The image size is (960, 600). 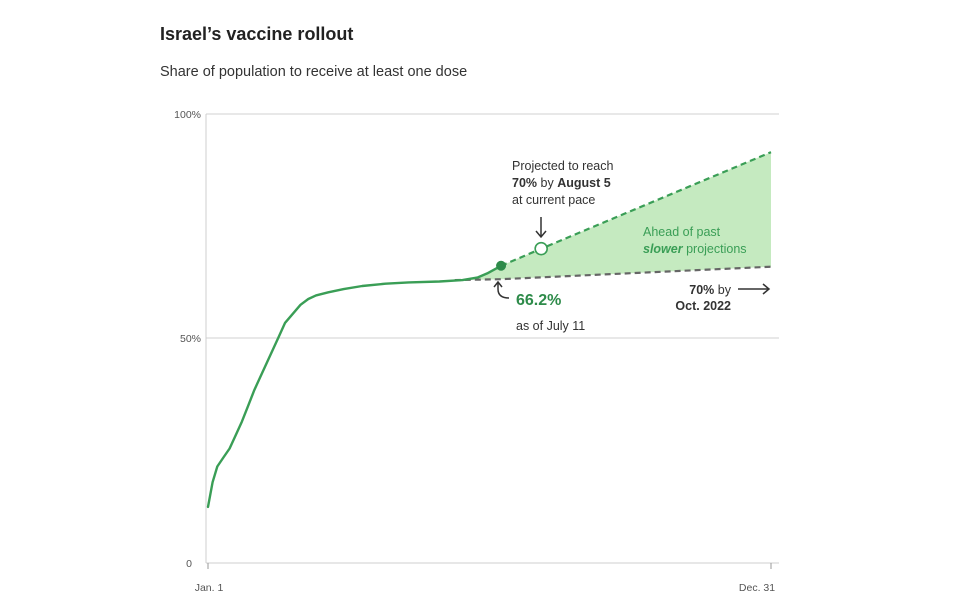 I want to click on ahead-annotation-line2: slower projections, so click(x=695, y=249).